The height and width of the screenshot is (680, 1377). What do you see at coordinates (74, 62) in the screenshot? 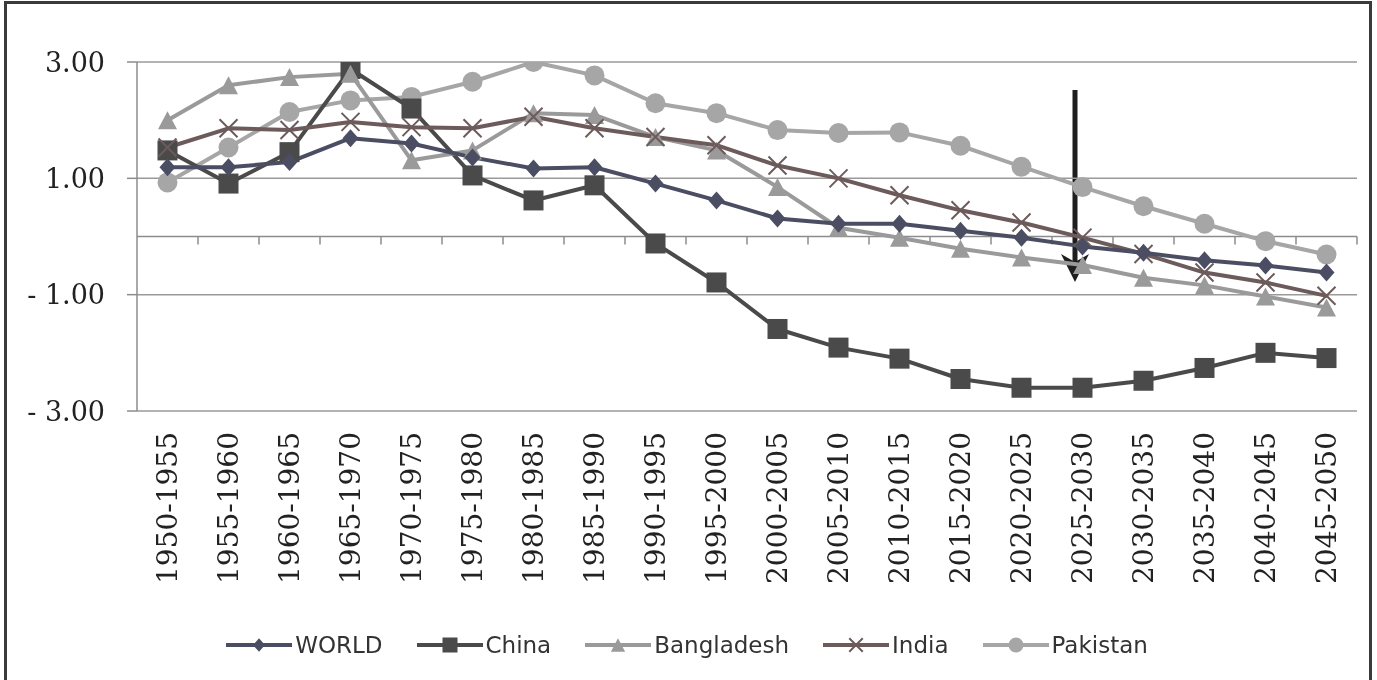
I see `y-tick-label: 3.00` at bounding box center [74, 62].